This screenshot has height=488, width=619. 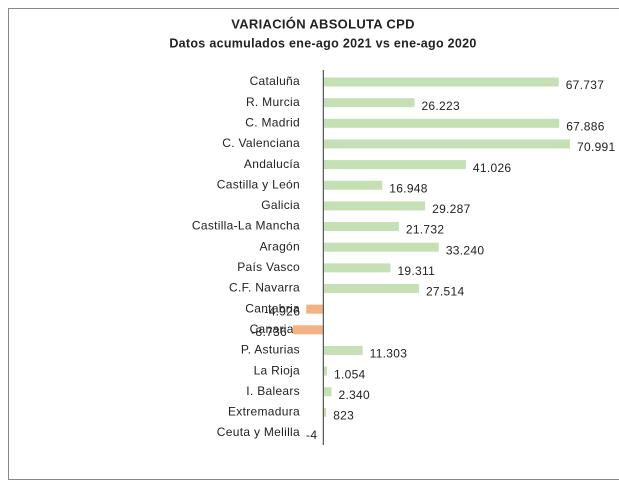 I want to click on y-tick-label: Ceuta y Melilla, so click(x=258, y=432).